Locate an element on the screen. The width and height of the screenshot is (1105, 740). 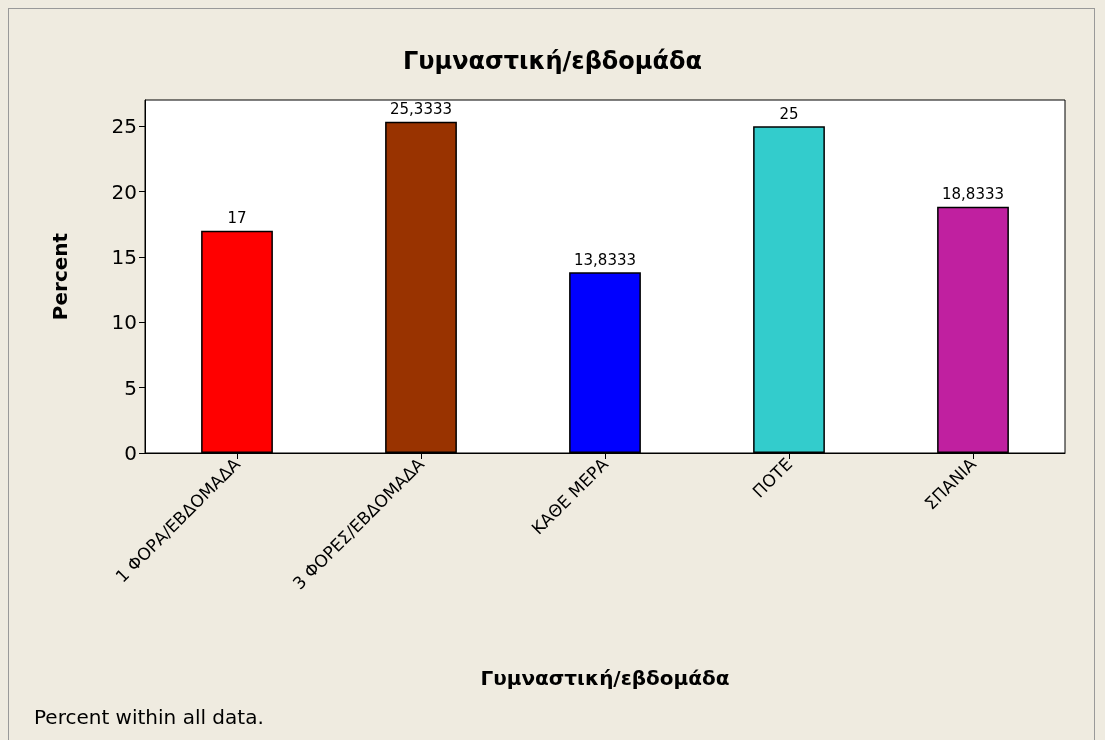
chart-title: Γυμναστική/εβδομάδα is located at coordinates (552, 61).